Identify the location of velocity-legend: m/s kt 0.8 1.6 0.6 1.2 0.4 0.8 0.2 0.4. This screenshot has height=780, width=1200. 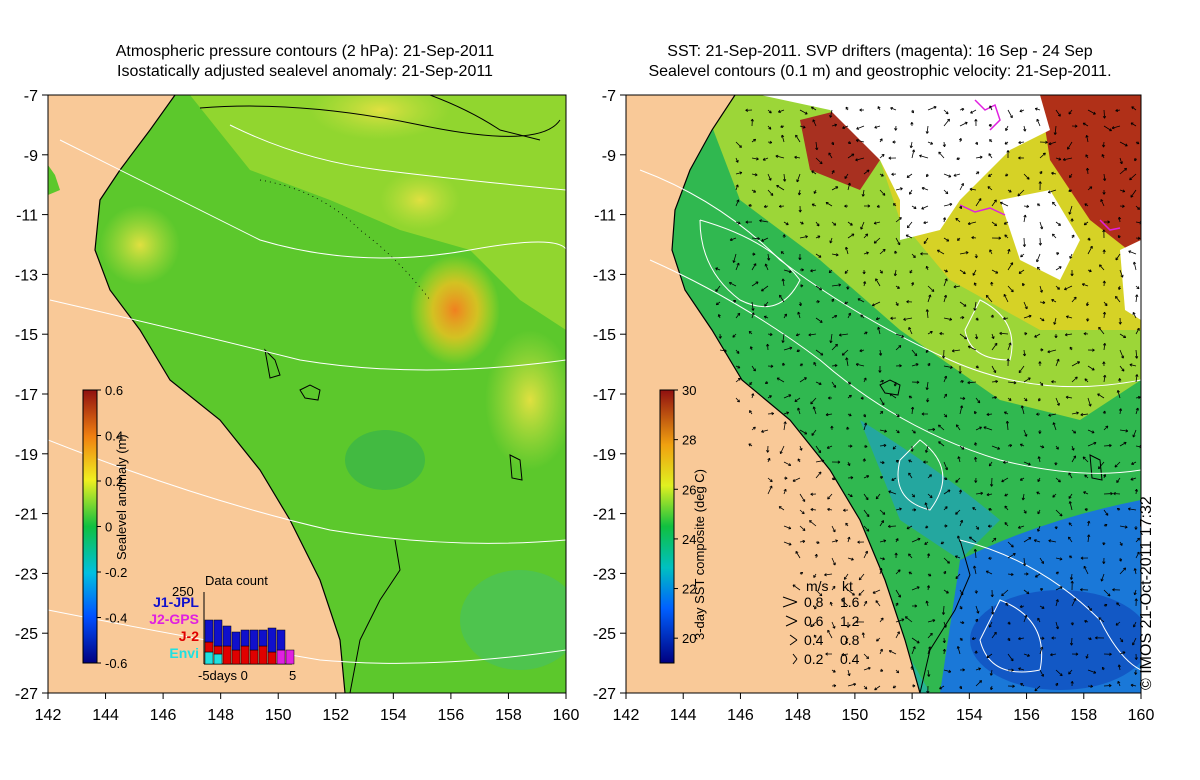
(821, 622).